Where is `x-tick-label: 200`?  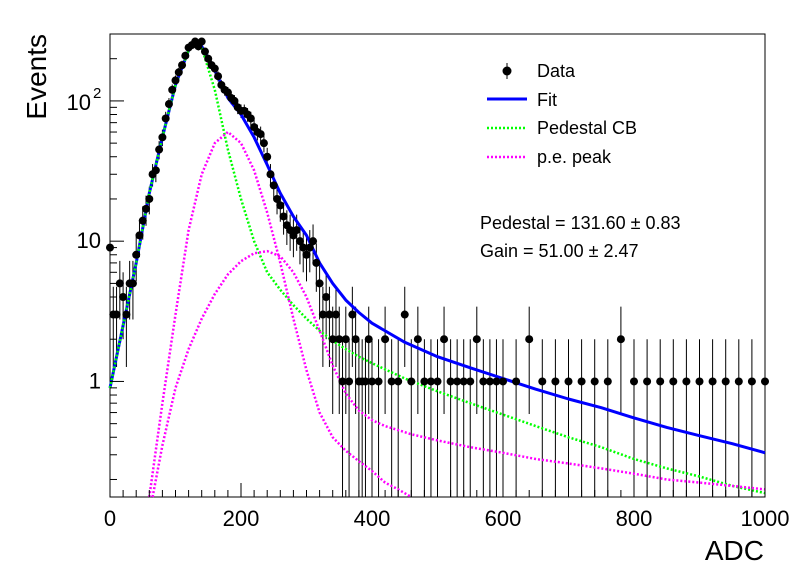 x-tick-label: 200 is located at coordinates (241, 518).